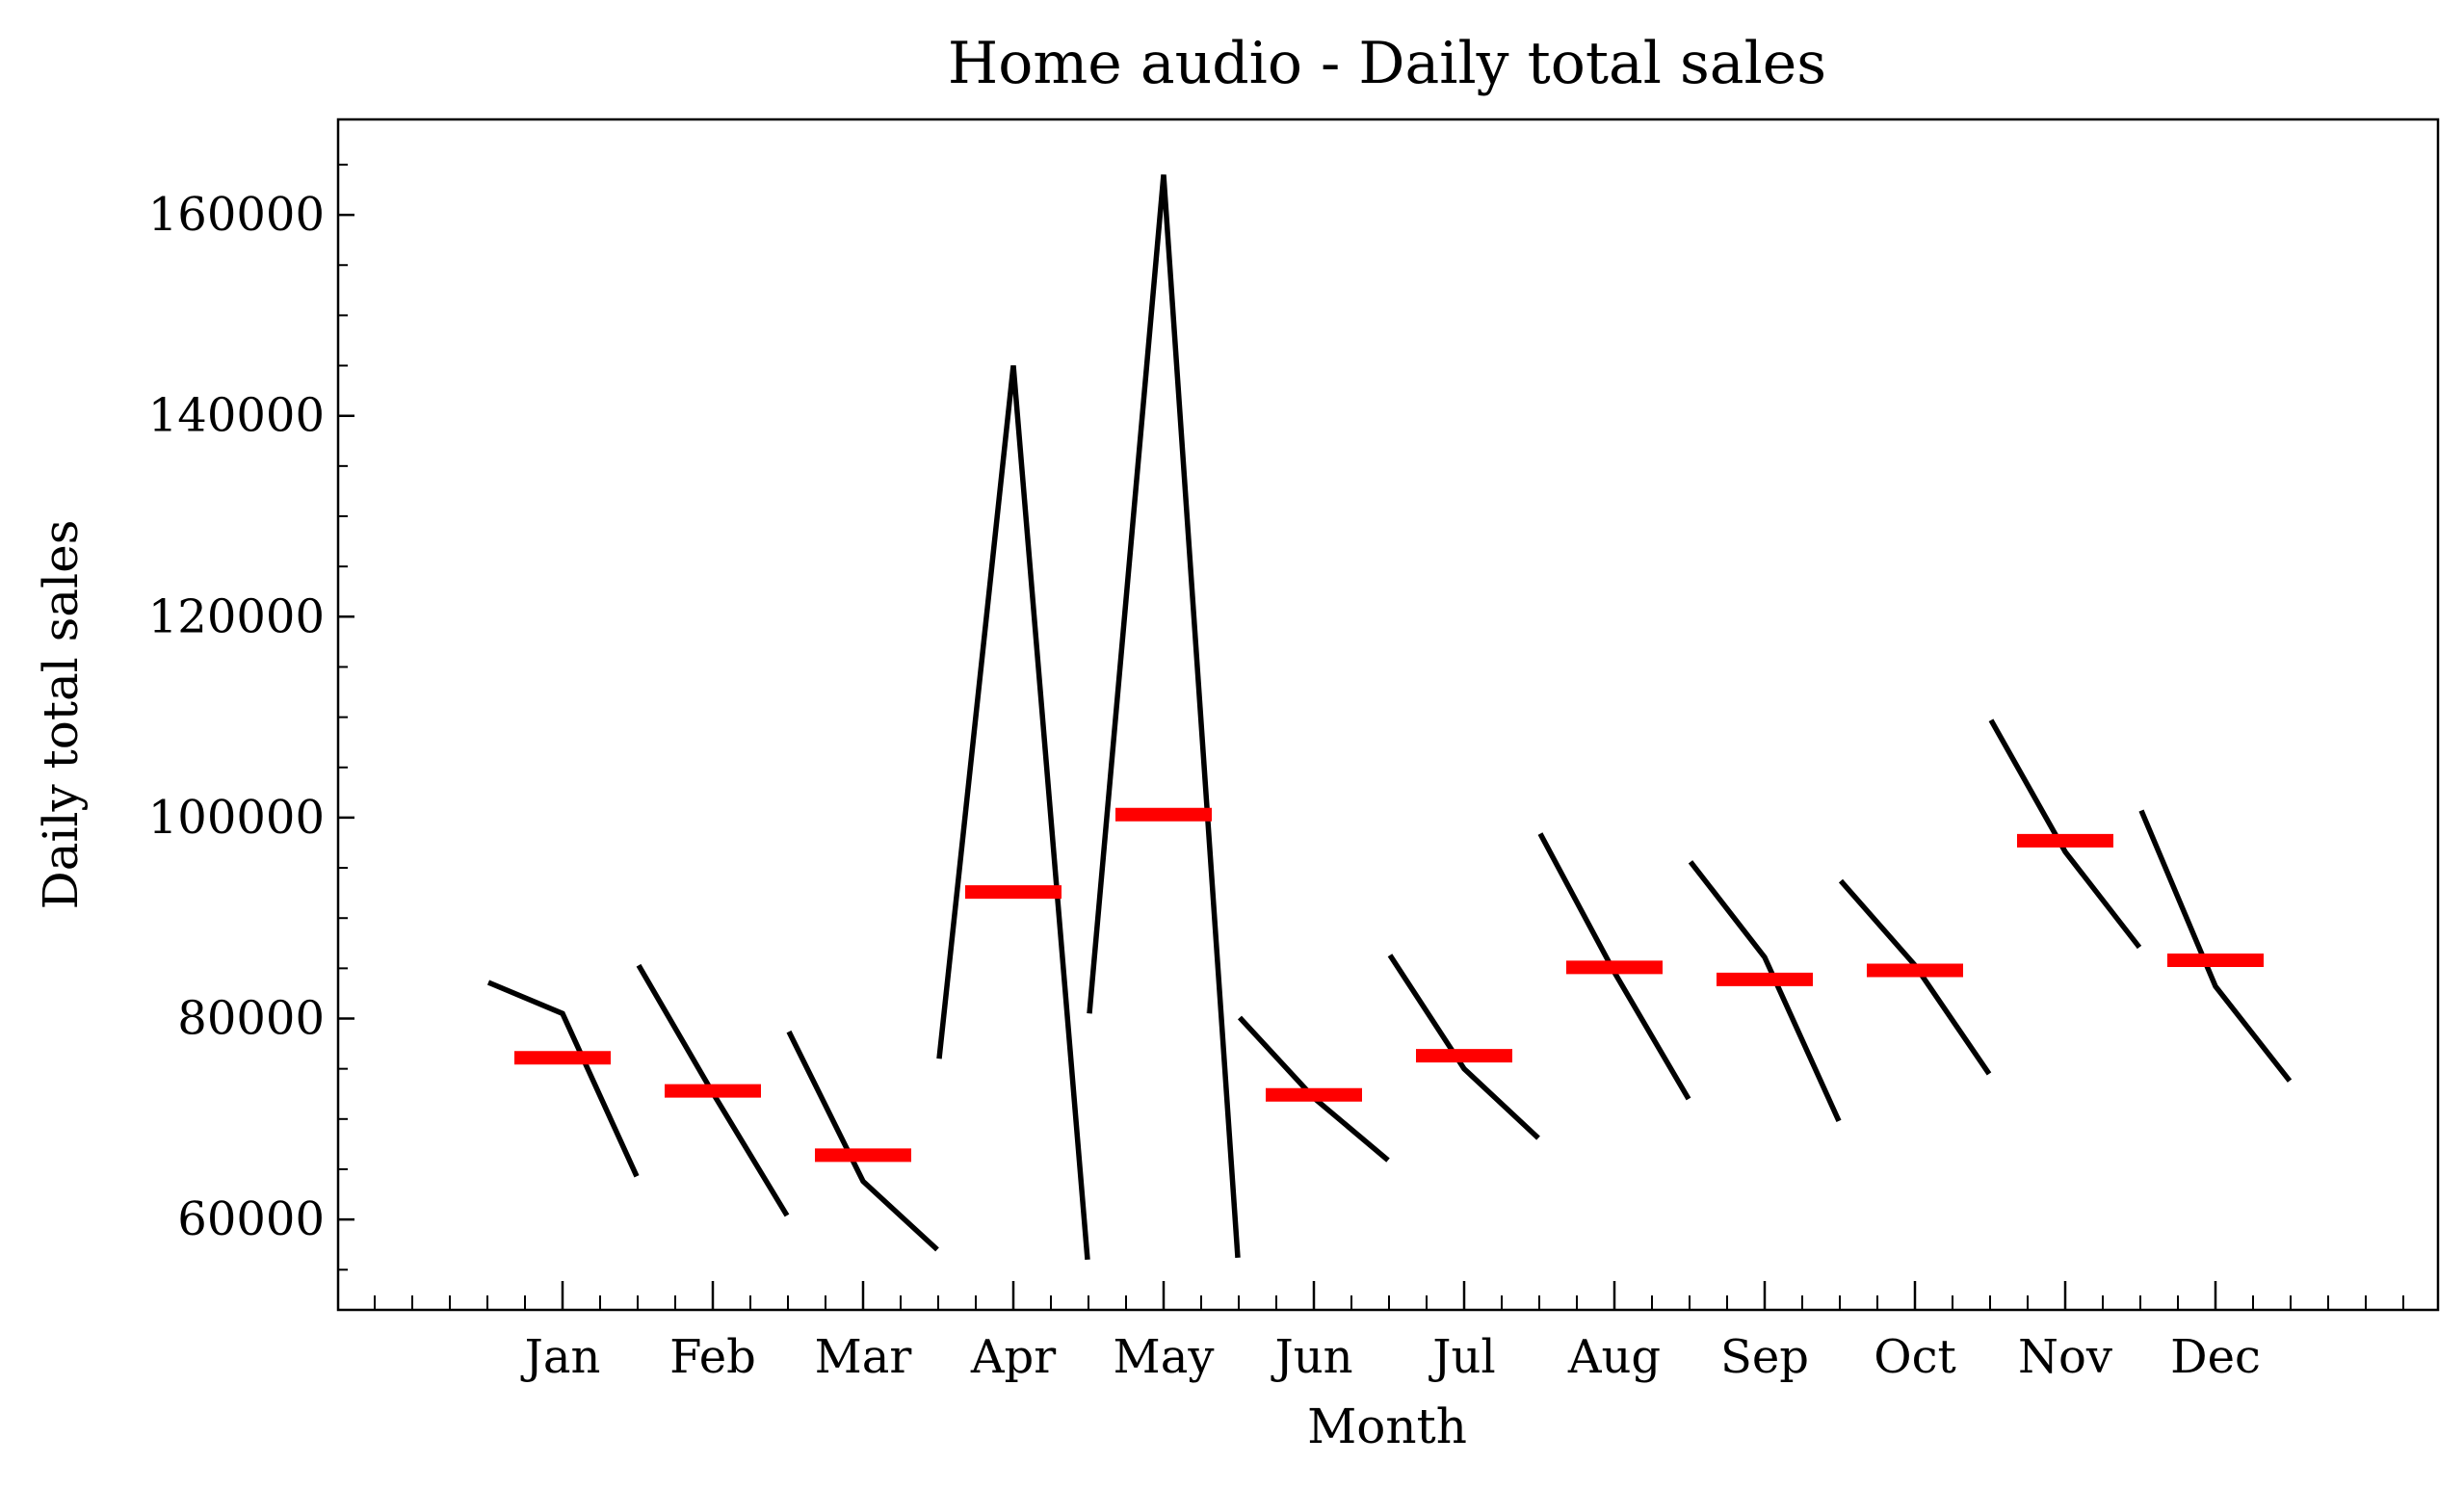 This screenshot has width=2464, height=1490. I want to click on y-tick-label: 100000, so click(236, 818).